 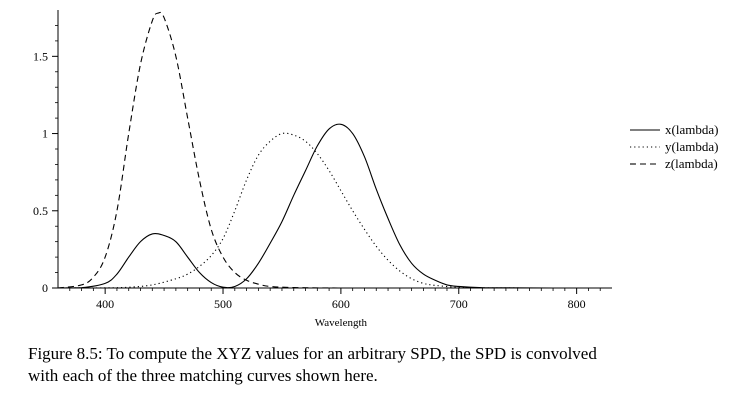 I want to click on x-tick-label: 600, so click(x=341, y=304).